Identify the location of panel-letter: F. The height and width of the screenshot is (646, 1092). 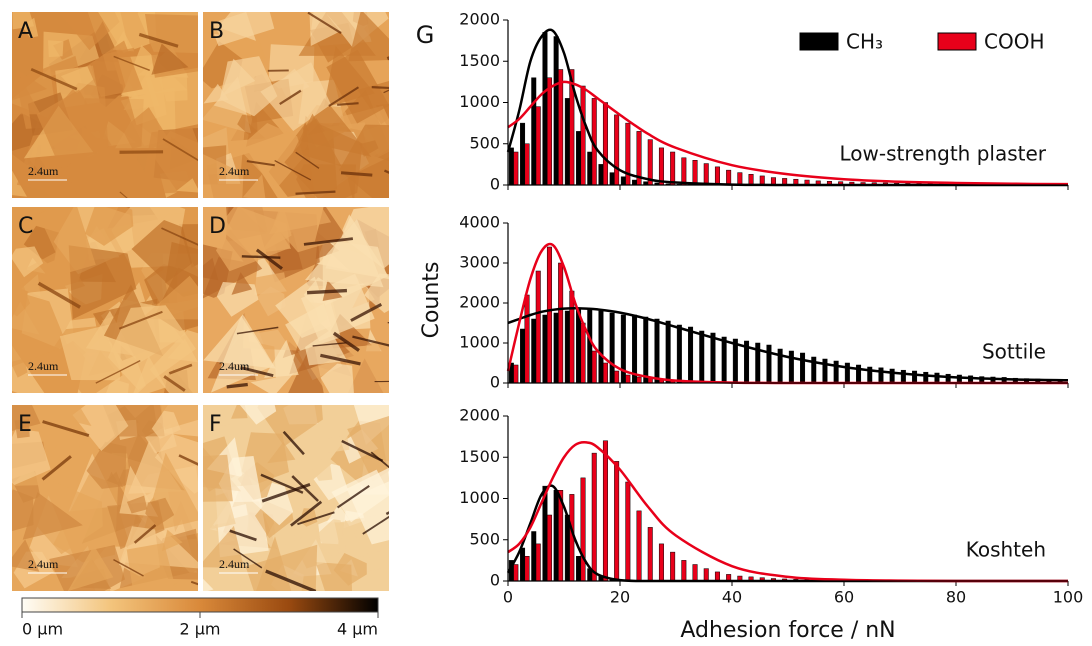
(215, 424).